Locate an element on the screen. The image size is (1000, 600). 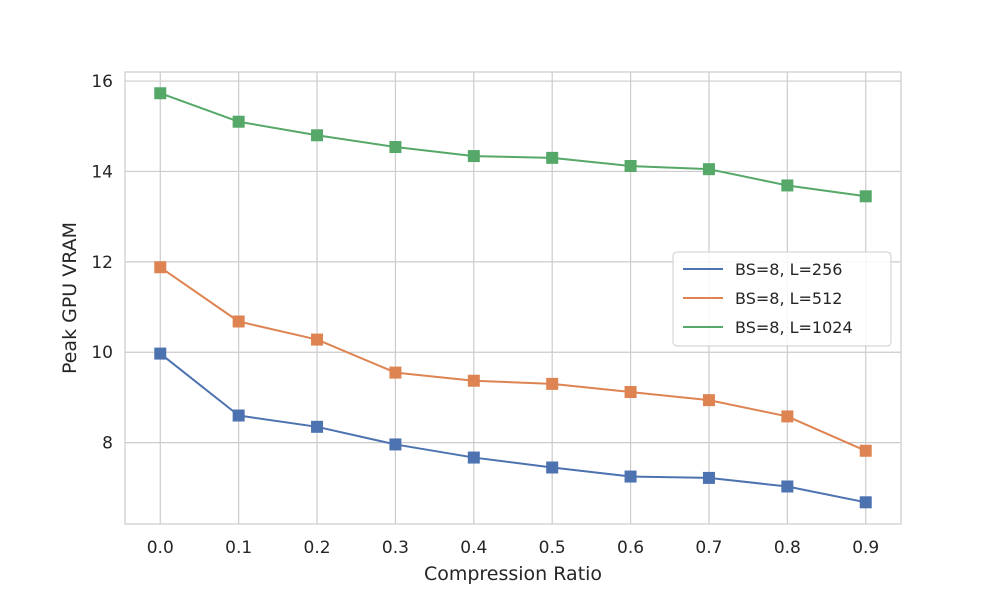
x-axis-label: Compression Ratio is located at coordinates (513, 574).